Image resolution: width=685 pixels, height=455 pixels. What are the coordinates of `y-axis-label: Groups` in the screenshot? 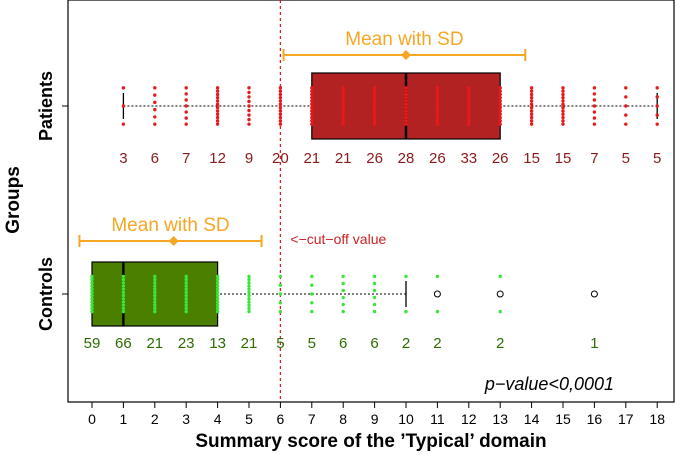 It's located at (13, 200).